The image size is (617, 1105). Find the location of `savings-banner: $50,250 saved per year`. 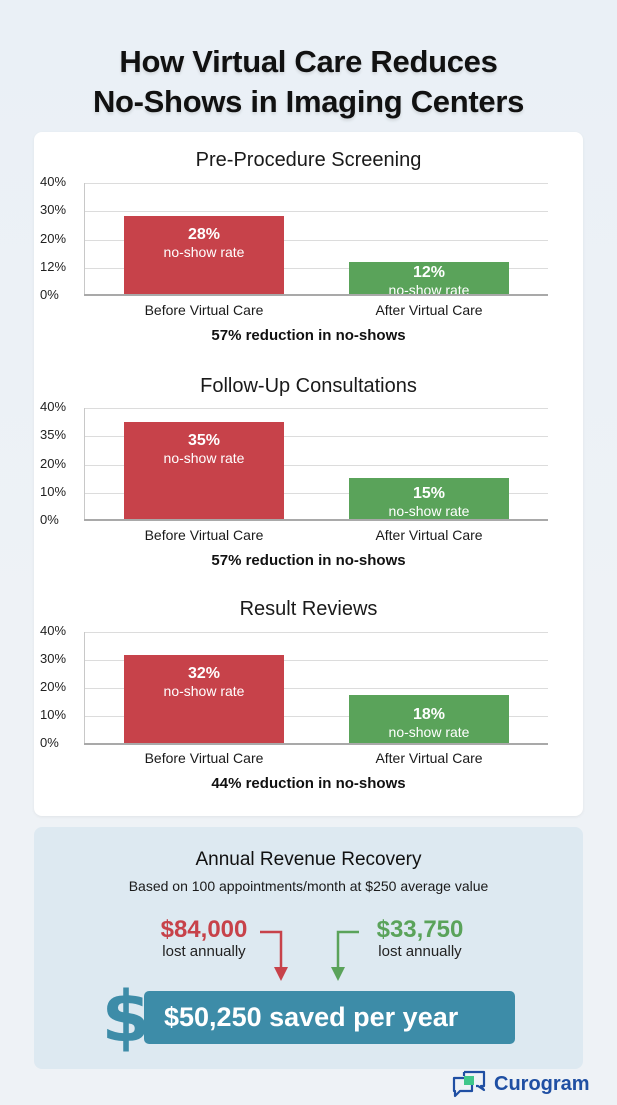

savings-banner: $50,250 saved per year is located at coordinates (329, 1017).